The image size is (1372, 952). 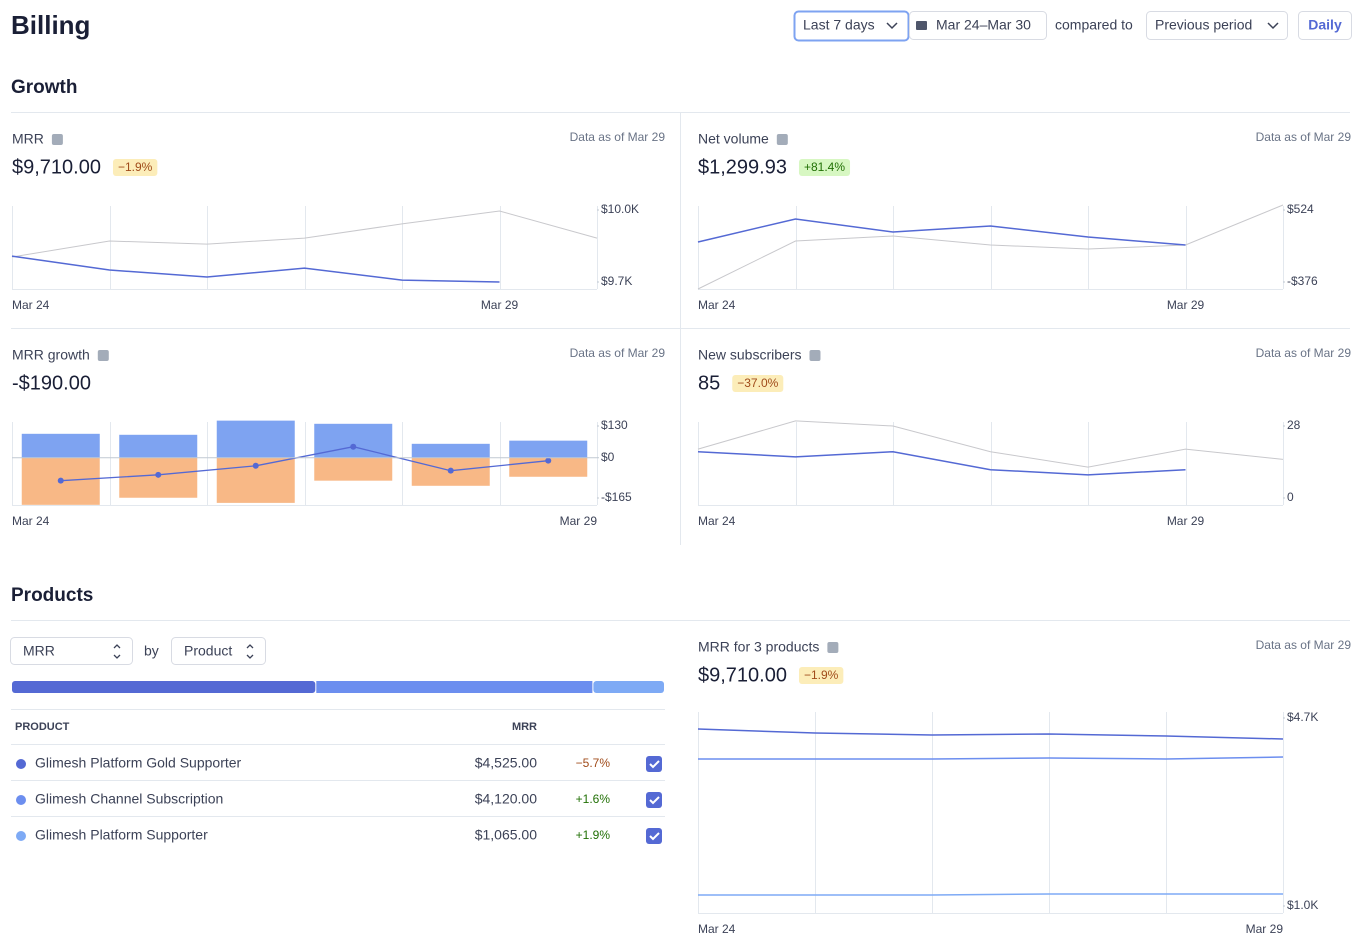 I want to click on panel-title: MRR growth, so click(x=51, y=355).